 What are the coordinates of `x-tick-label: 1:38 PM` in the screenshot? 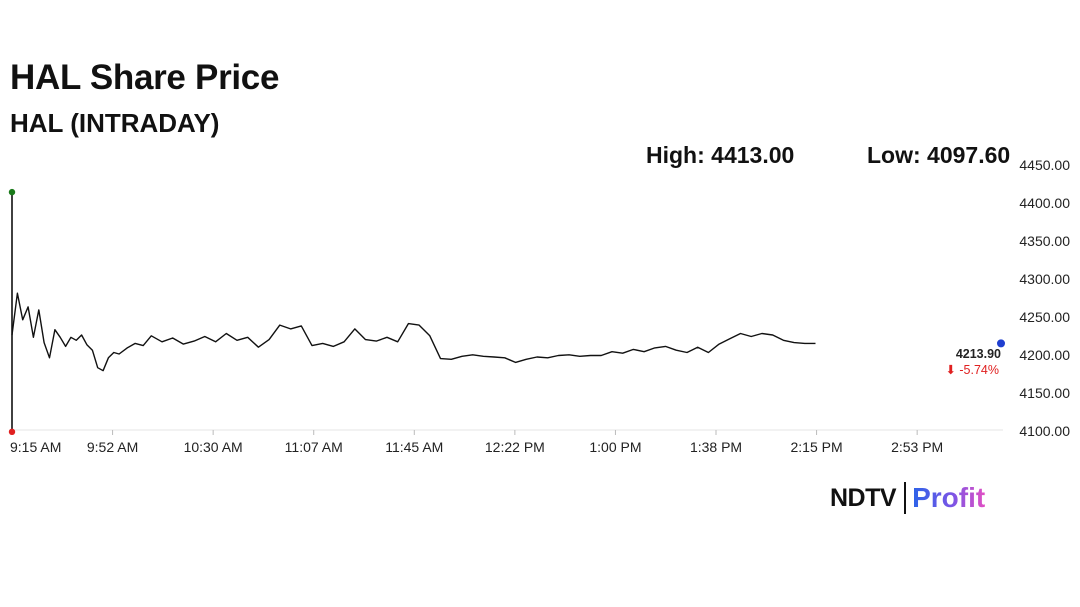 It's located at (716, 447).